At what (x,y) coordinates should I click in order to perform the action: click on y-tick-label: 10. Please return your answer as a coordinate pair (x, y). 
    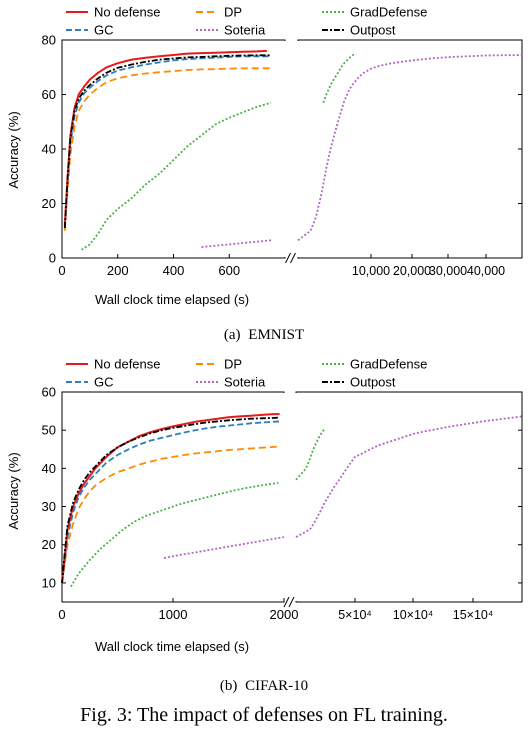
    Looking at the image, I should click on (49, 582).